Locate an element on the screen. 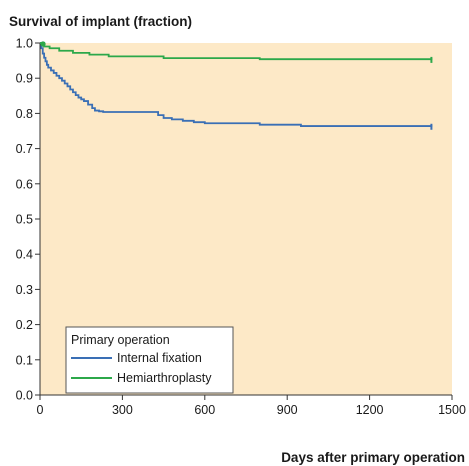 The image size is (469, 466). y-tick-label: 0.5 is located at coordinates (24, 220).